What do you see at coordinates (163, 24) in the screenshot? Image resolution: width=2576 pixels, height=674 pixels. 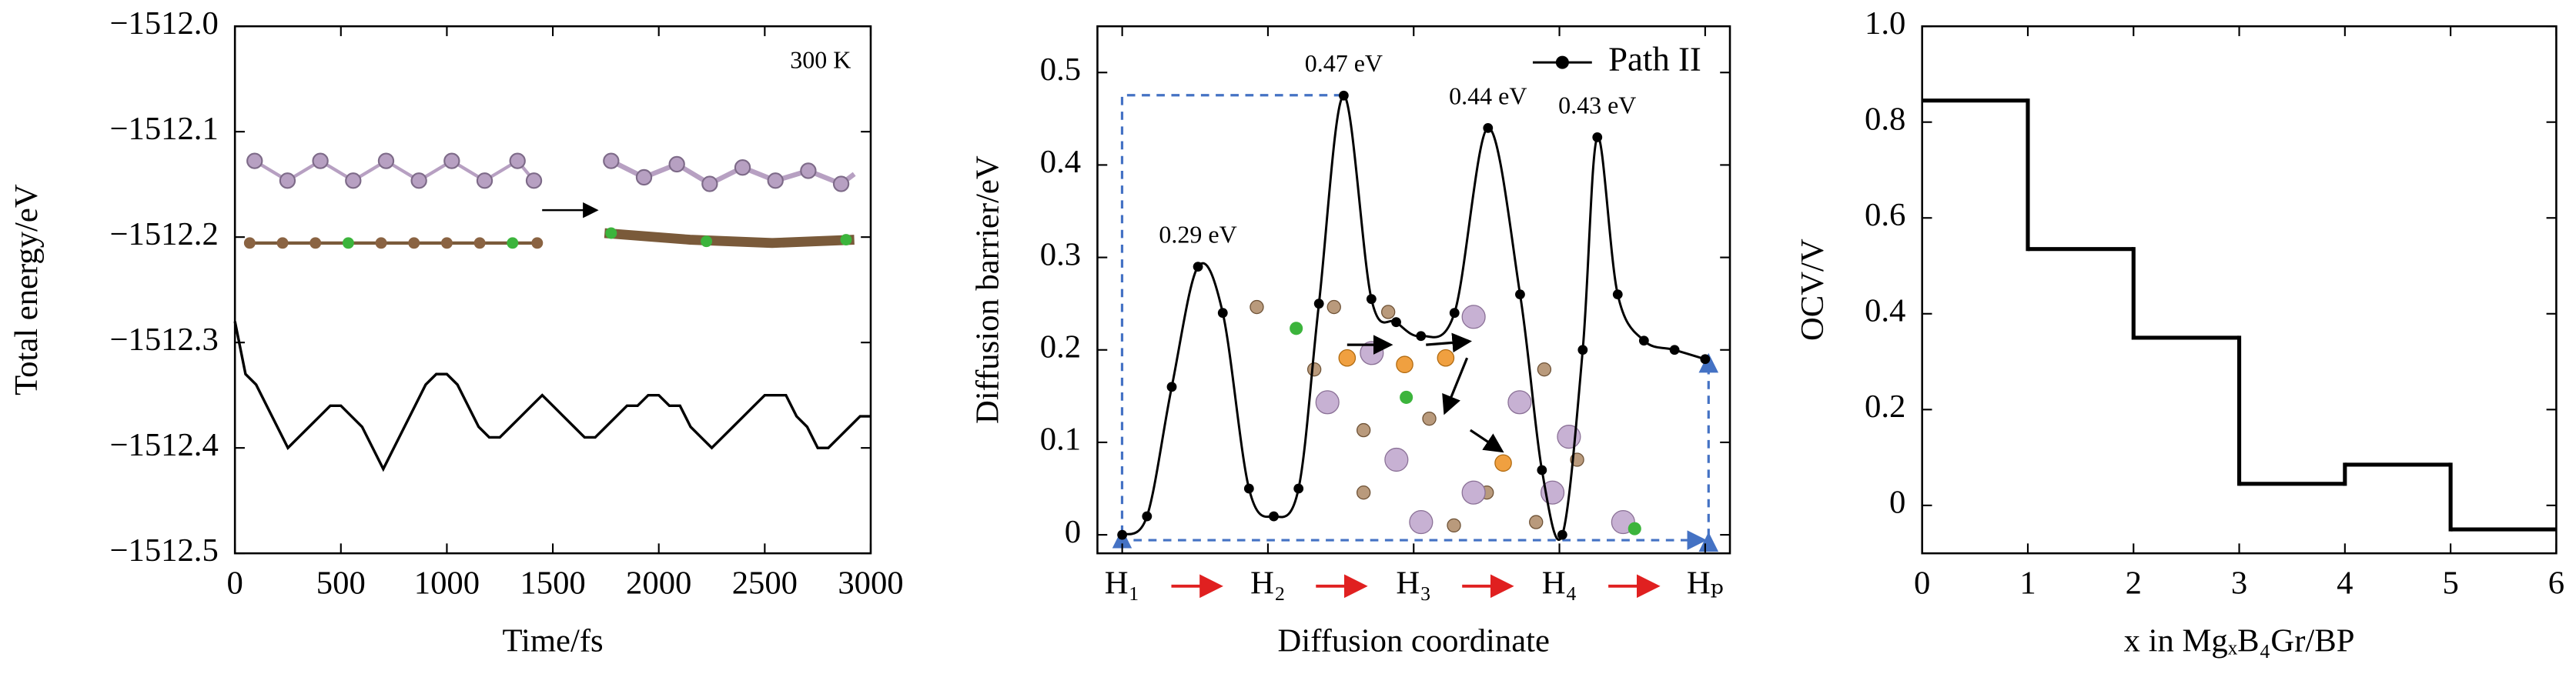 I see `y-tick-label: −1512.0` at bounding box center [163, 24].